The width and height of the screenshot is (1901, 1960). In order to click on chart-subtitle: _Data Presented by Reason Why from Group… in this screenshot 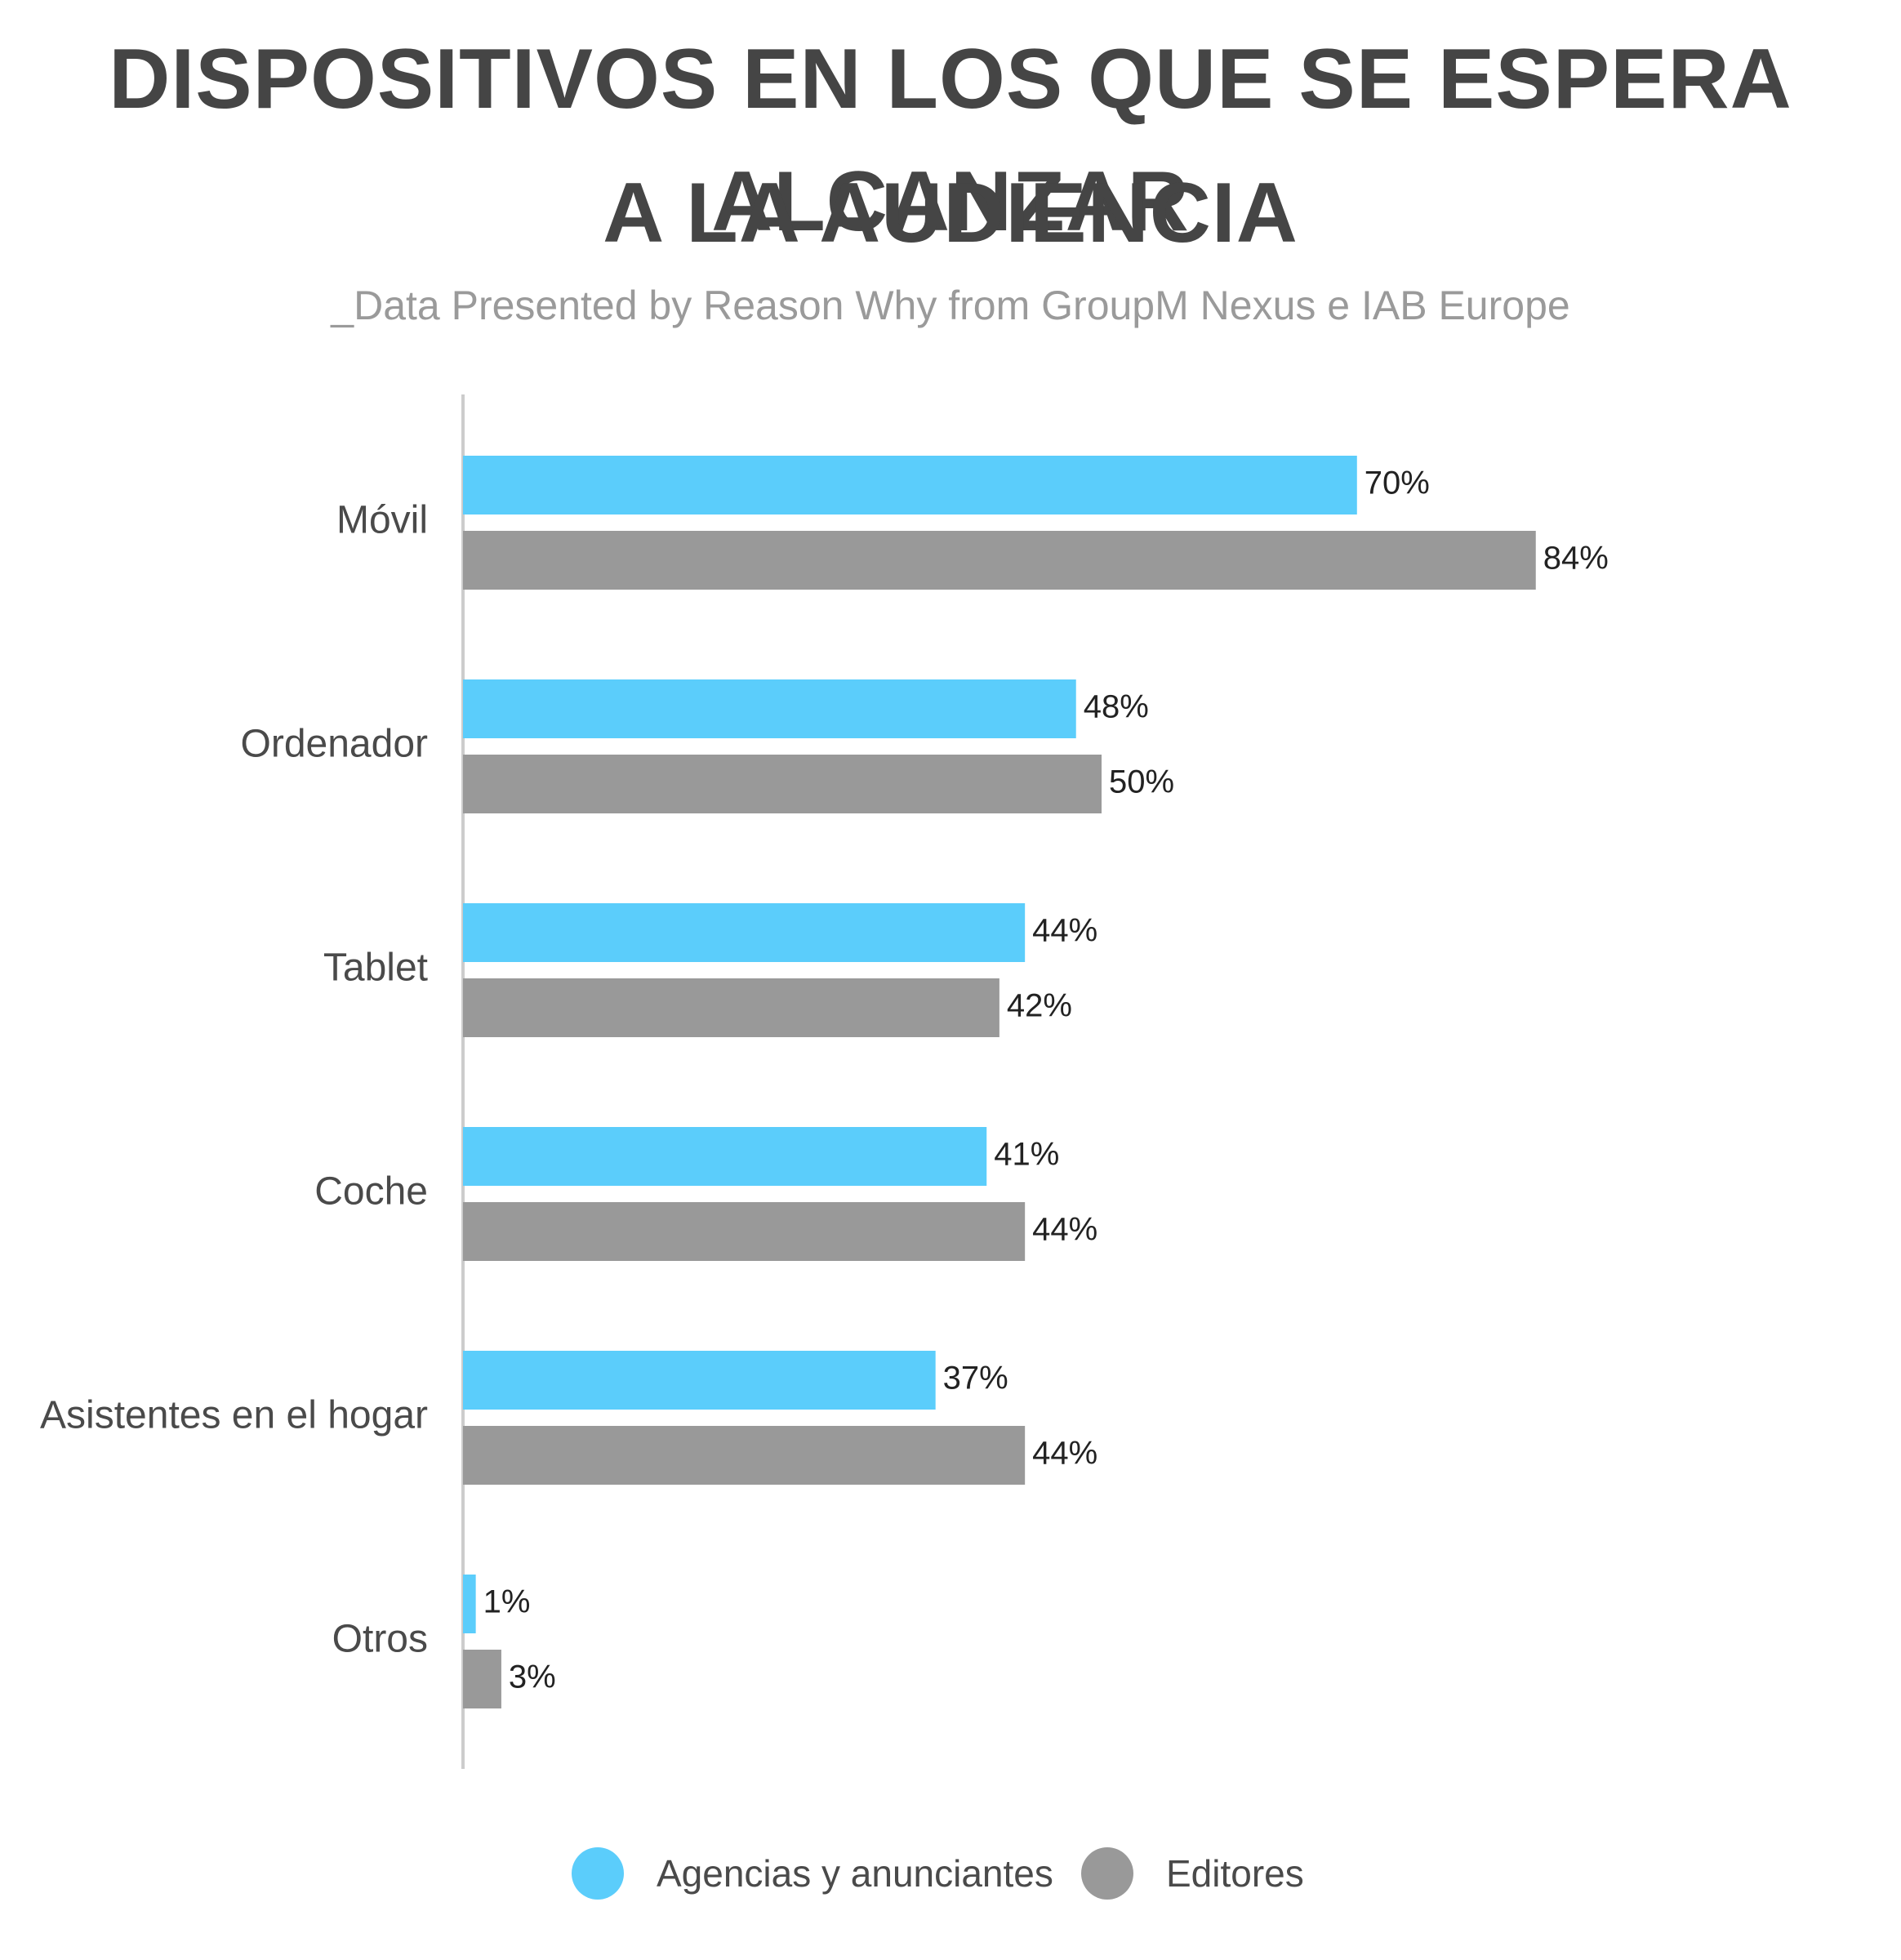, I will do `click(950, 305)`.